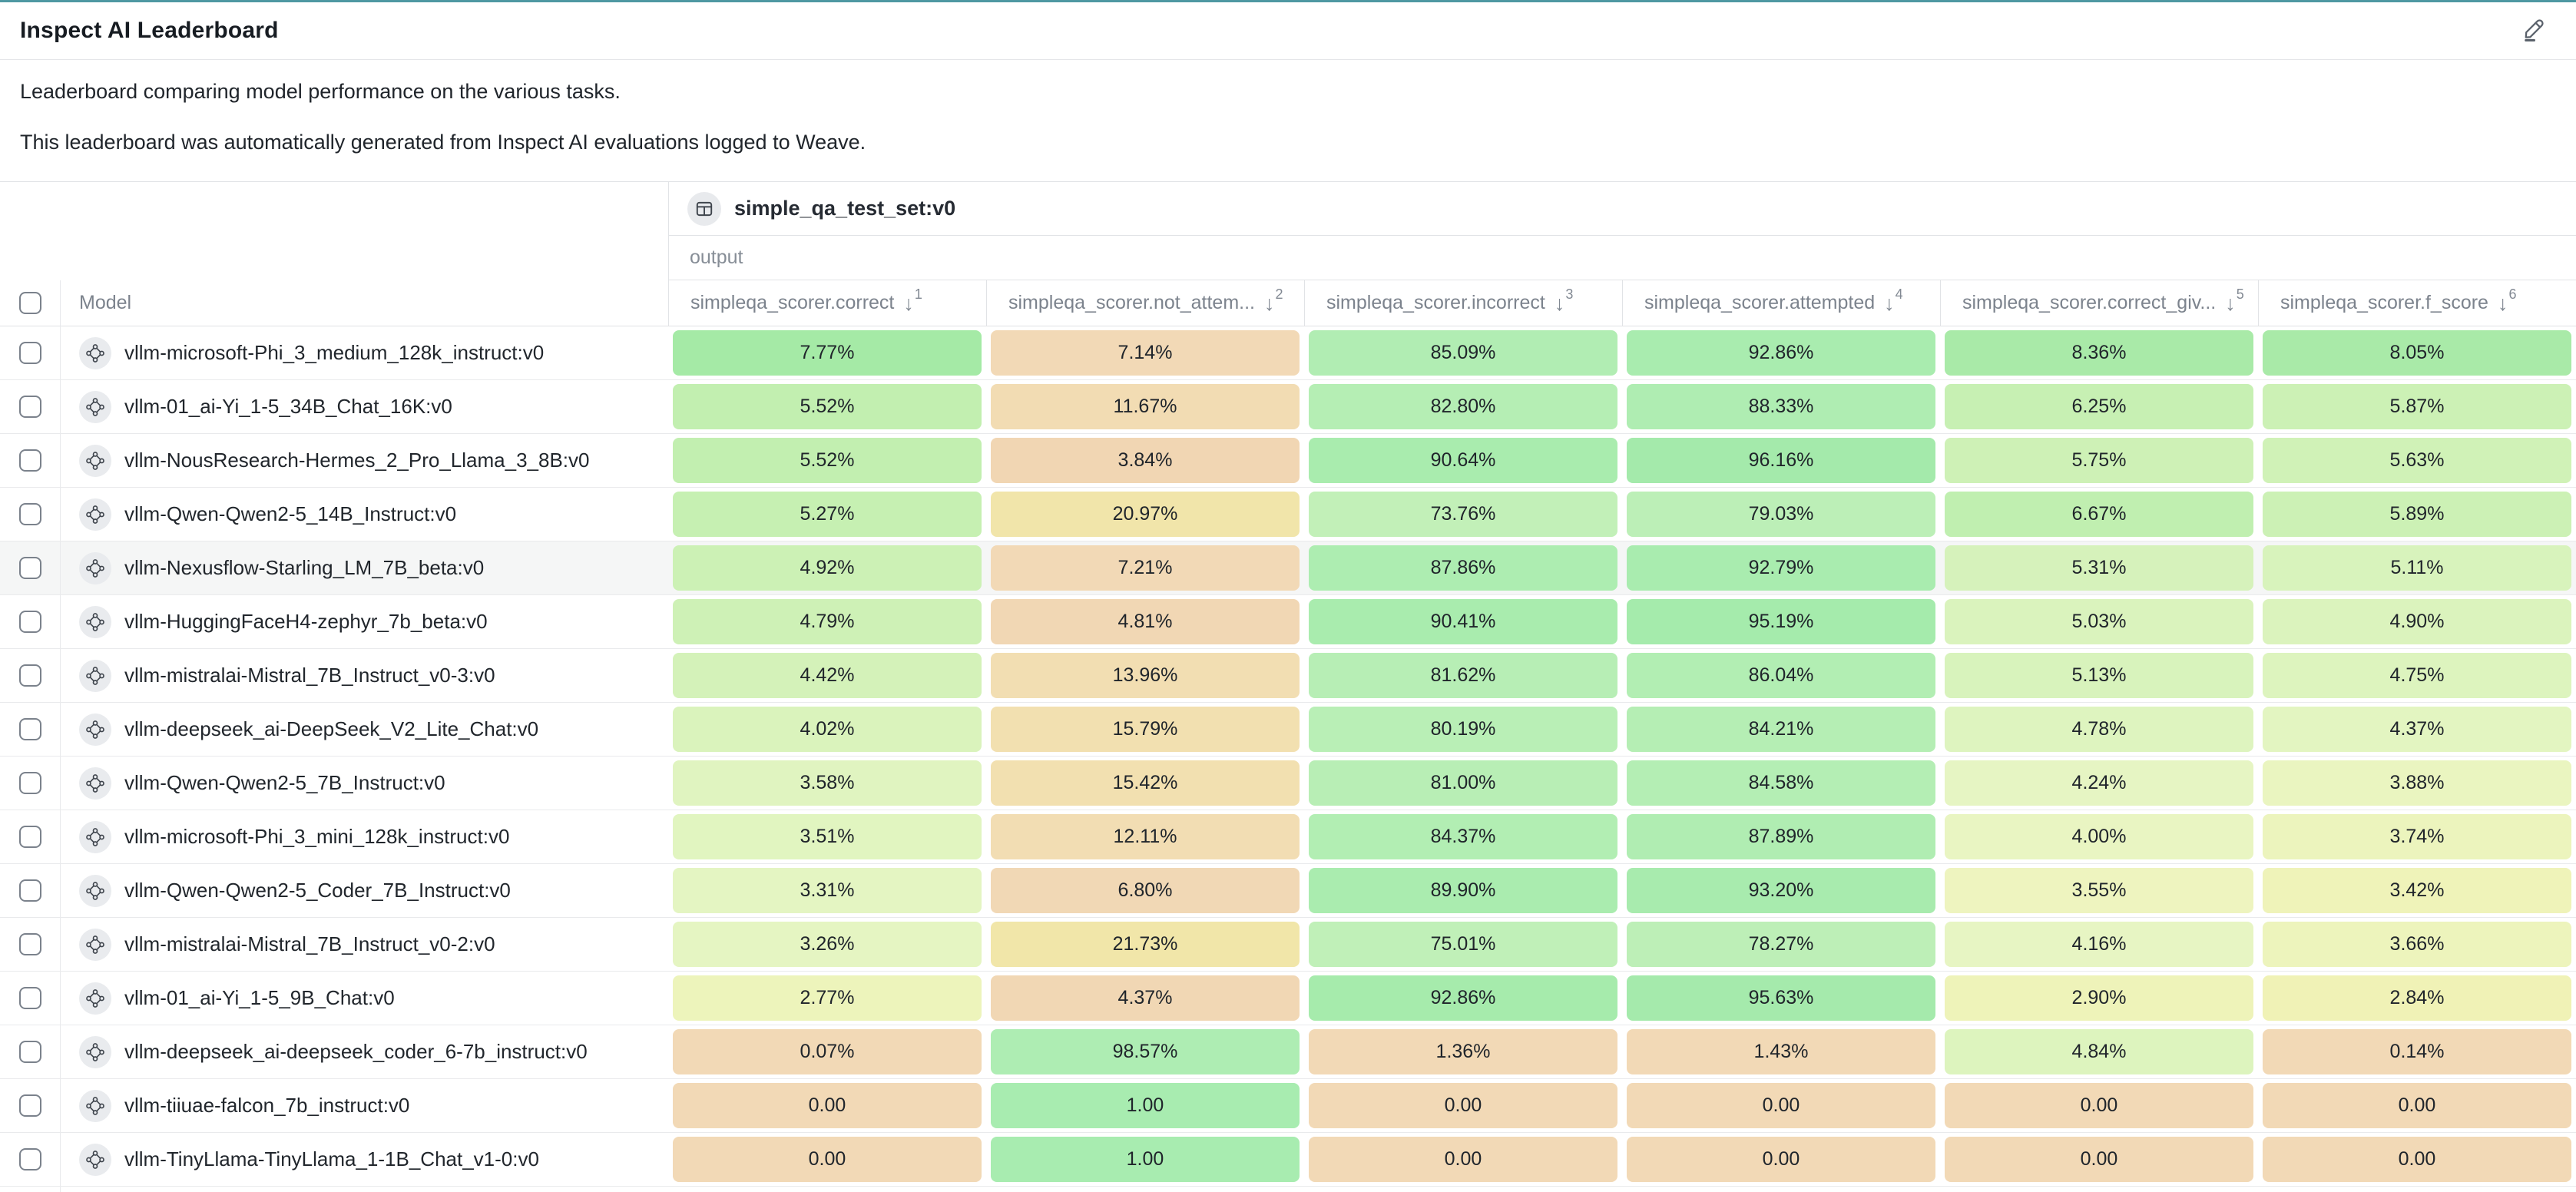 The height and width of the screenshot is (1192, 2576). Describe the element at coordinates (2512, 294) in the screenshot. I see `sort-order-badge: 6` at that location.